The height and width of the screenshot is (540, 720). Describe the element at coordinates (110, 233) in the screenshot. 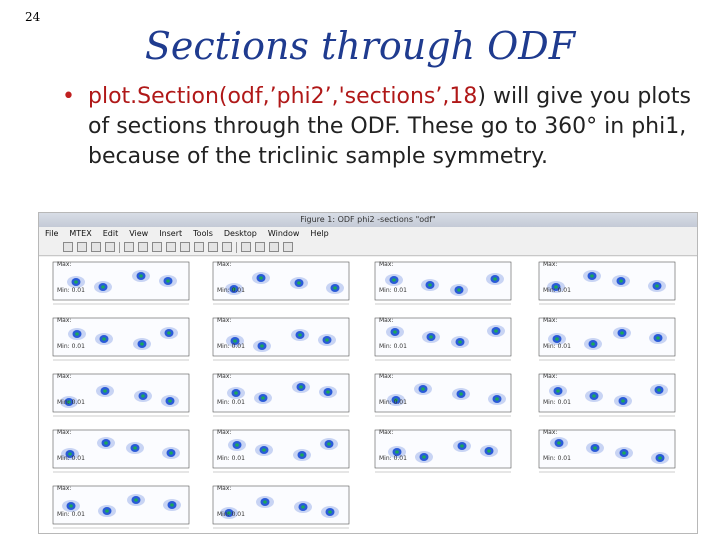

I see `menu-edit: Edit` at that location.